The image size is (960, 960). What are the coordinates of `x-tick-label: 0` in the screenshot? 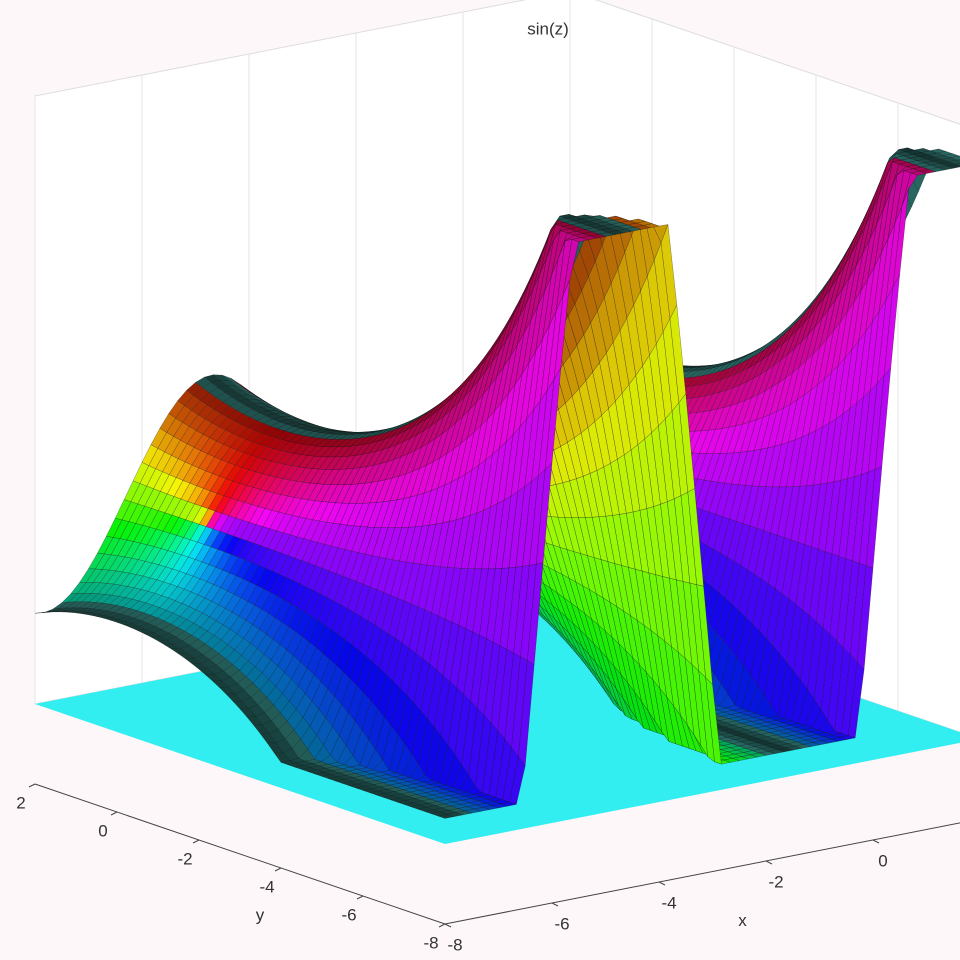 It's located at (882, 860).